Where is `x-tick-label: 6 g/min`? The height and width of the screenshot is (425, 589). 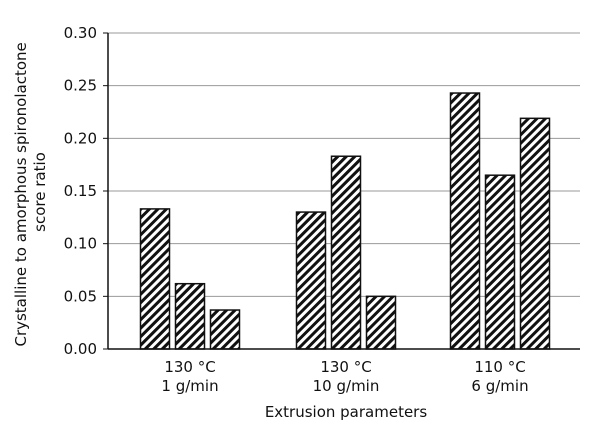 x-tick-label: 6 g/min is located at coordinates (499, 386).